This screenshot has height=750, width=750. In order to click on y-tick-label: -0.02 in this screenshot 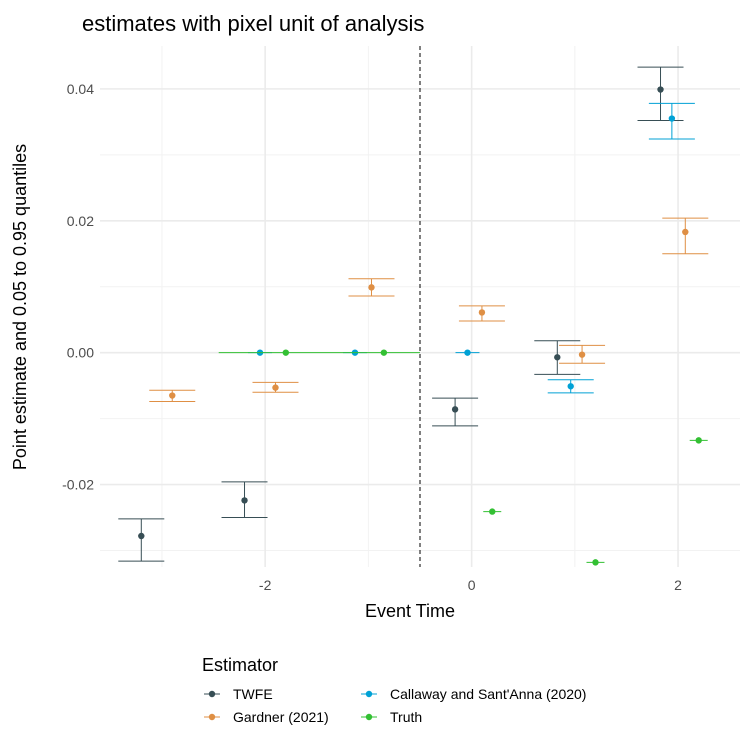, I will do `click(78, 485)`.